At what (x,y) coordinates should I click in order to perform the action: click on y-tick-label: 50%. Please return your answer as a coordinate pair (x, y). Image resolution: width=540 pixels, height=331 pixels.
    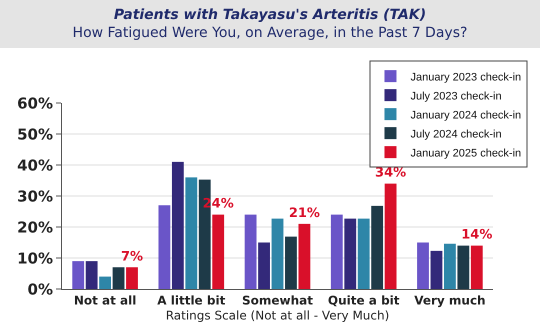
    Looking at the image, I should click on (35, 134).